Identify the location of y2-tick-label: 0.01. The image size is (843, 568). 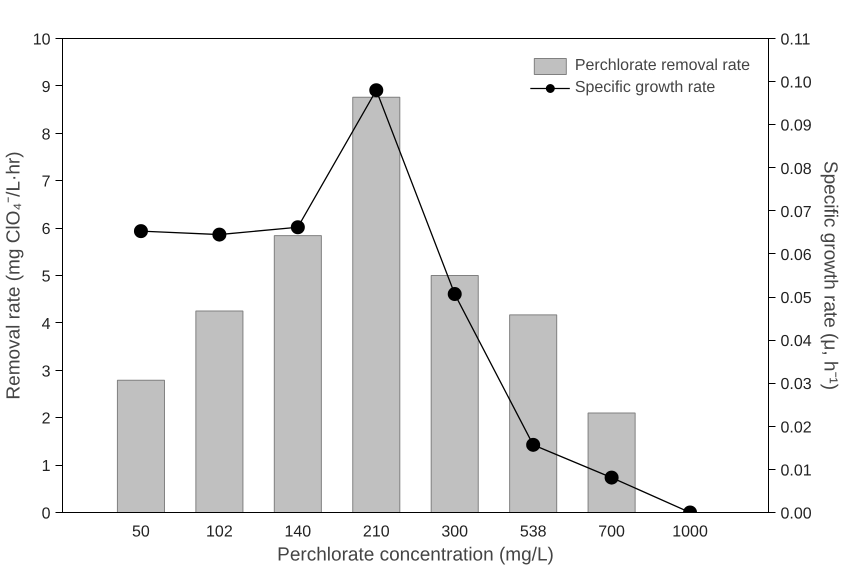
(796, 471).